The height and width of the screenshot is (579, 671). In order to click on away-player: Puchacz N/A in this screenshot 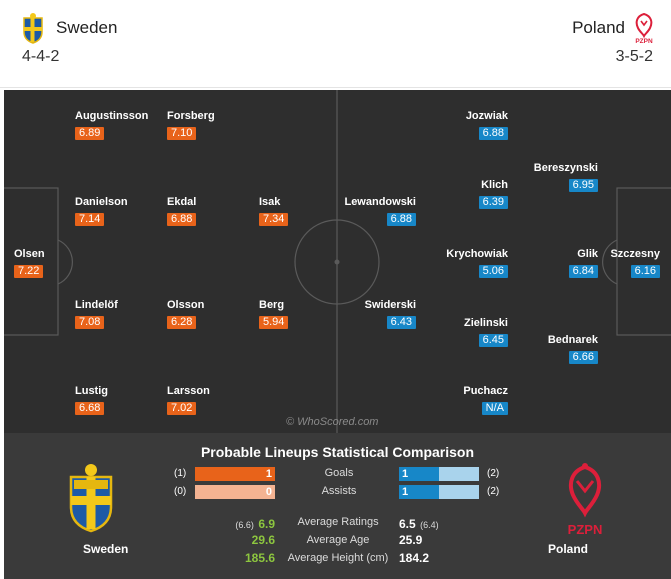, I will do `click(463, 400)`.